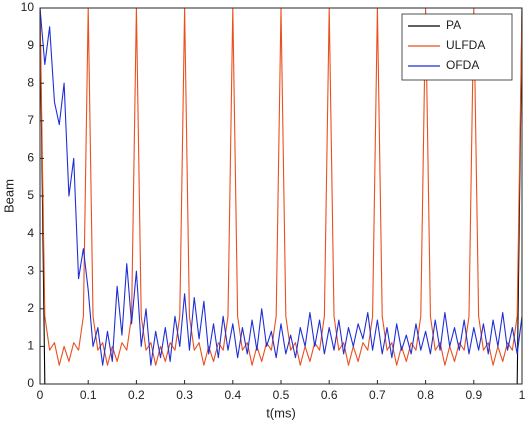 The image size is (526, 431). Describe the element at coordinates (8, 196) in the screenshot. I see `y-axis-label: Beam` at that location.